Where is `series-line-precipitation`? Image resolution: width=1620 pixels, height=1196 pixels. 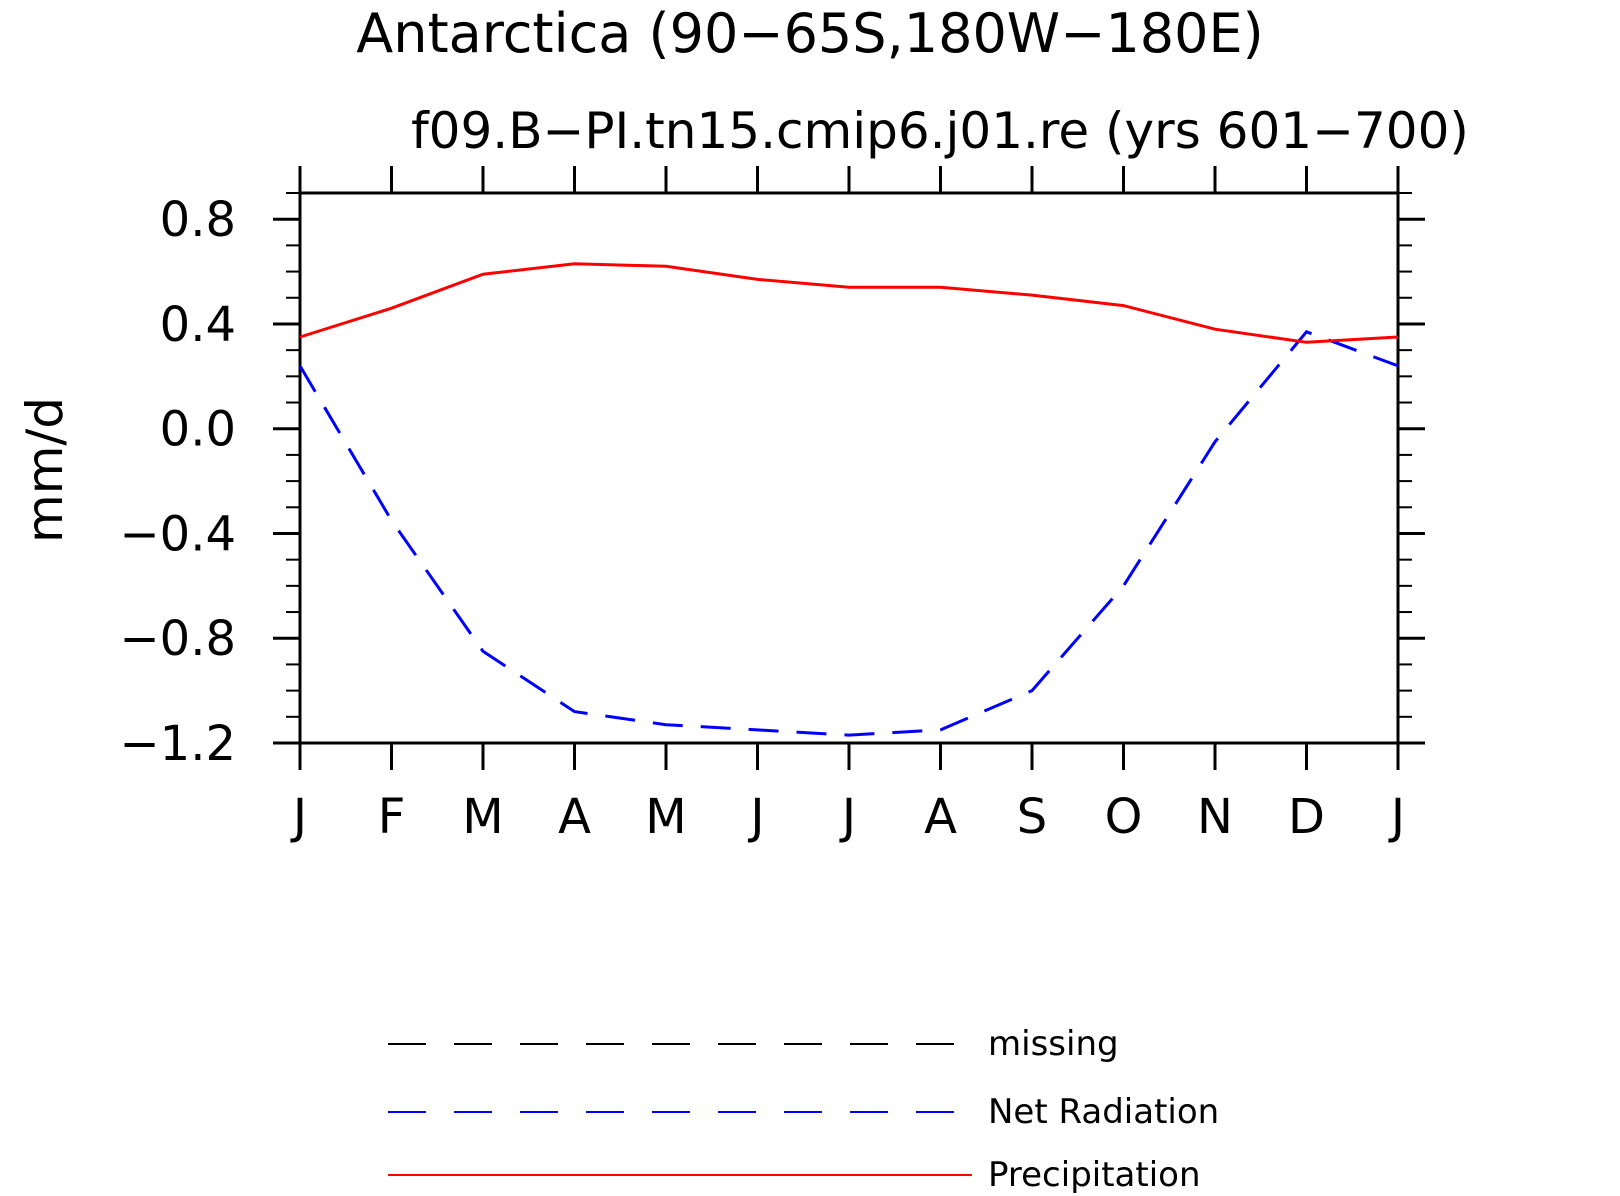
series-line-precipitation is located at coordinates (849, 303).